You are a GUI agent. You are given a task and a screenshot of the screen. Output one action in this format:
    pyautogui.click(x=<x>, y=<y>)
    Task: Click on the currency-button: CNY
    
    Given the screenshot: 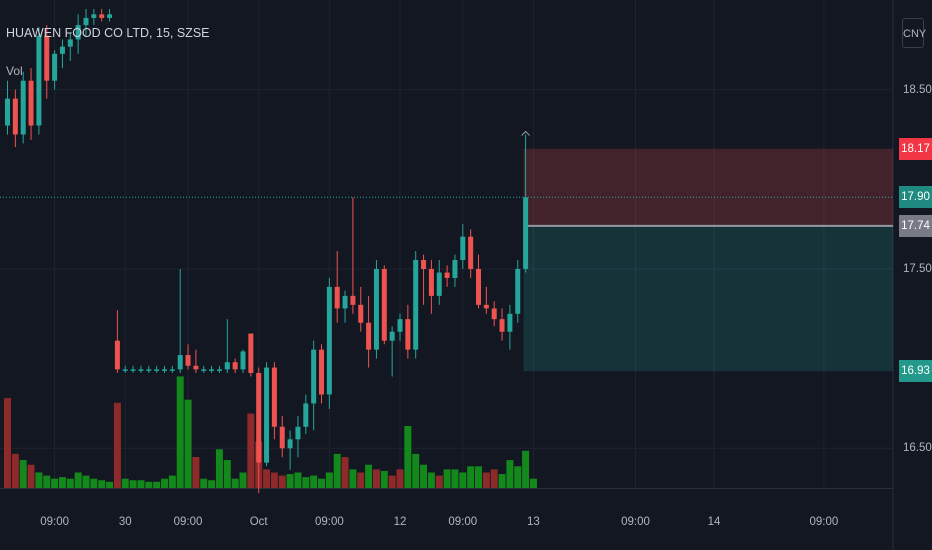 What is the action you would take?
    pyautogui.click(x=914, y=33)
    